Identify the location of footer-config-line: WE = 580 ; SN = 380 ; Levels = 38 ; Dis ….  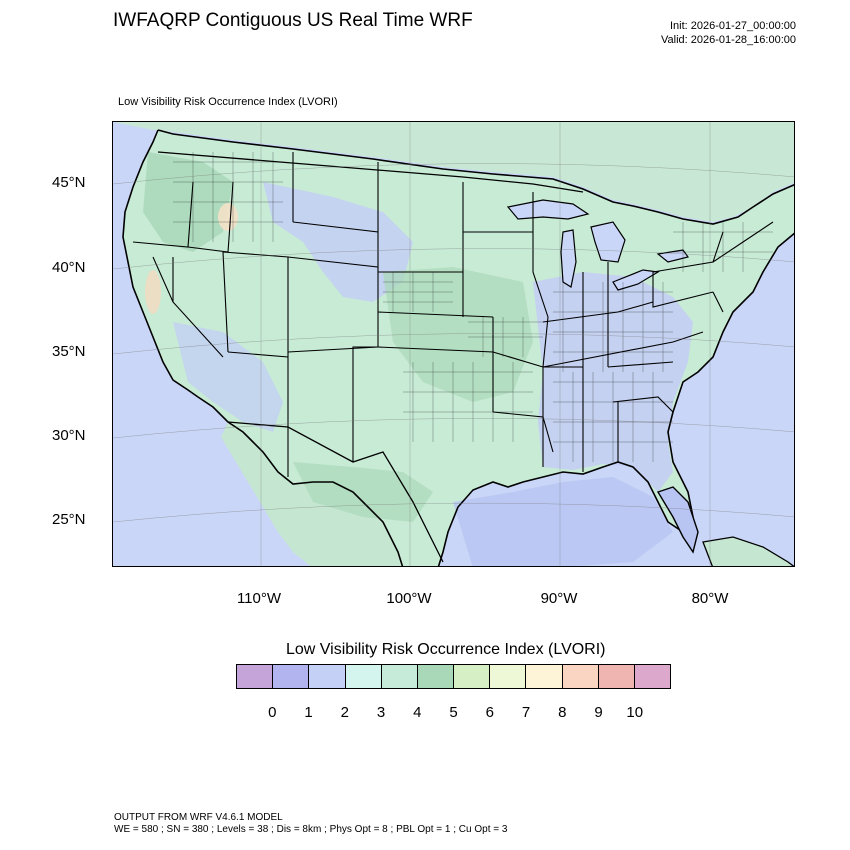
(311, 829).